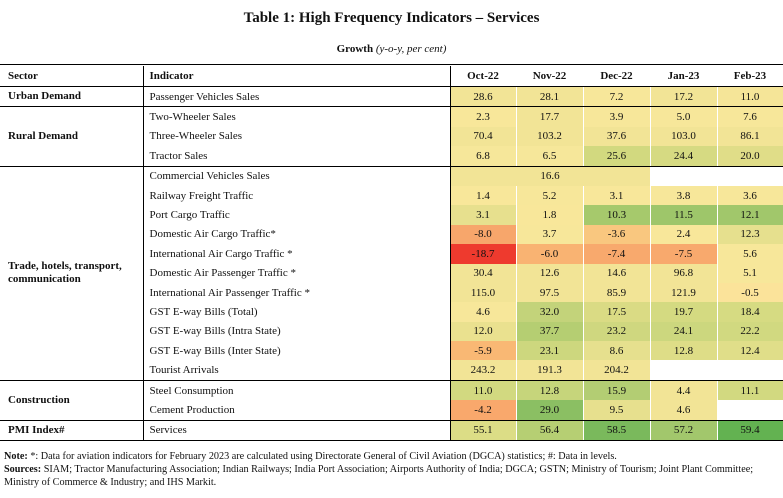  I want to click on sector-cell: Construction, so click(72, 400).